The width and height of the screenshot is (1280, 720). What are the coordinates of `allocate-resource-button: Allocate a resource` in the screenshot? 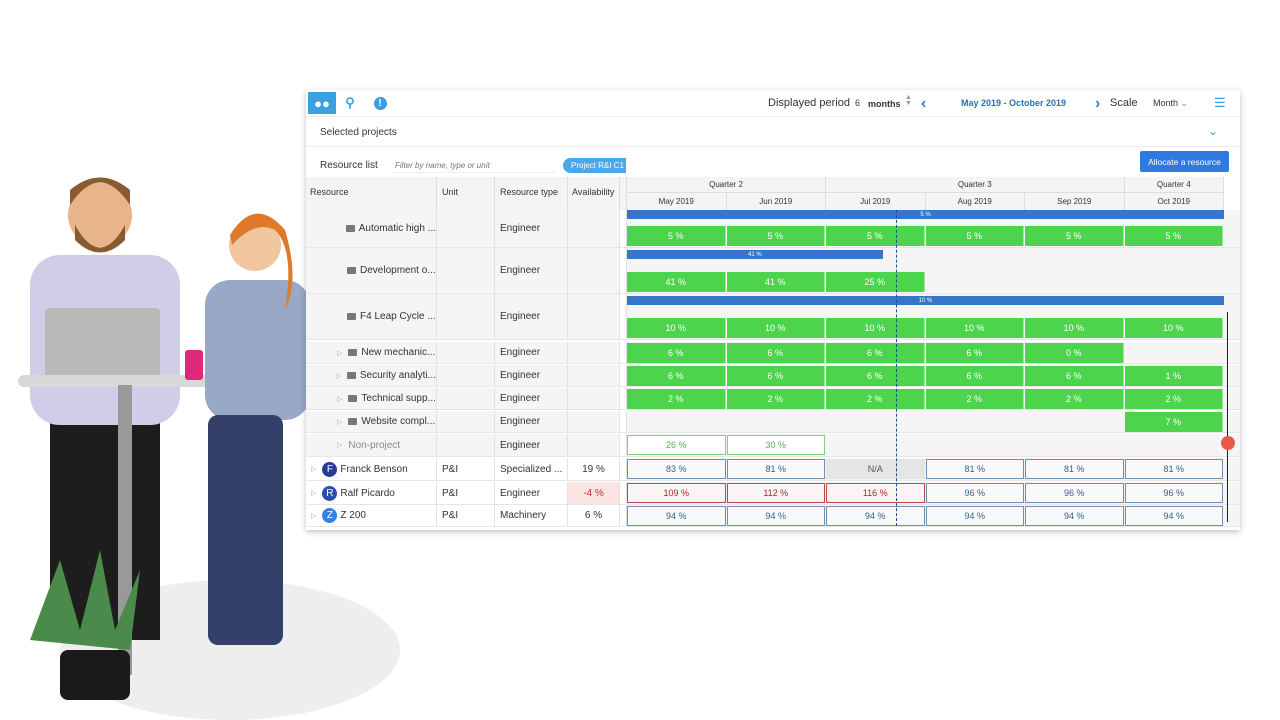 It's located at (1184, 161).